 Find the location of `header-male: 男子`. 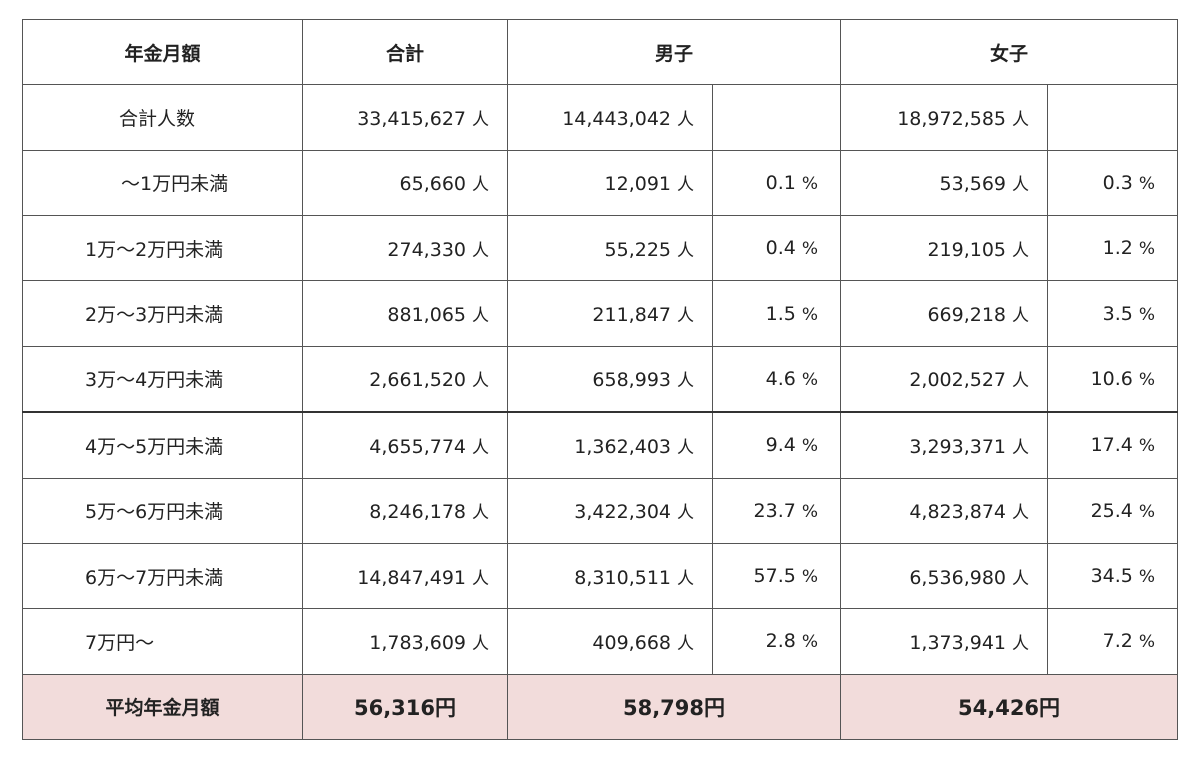

header-male: 男子 is located at coordinates (674, 52).